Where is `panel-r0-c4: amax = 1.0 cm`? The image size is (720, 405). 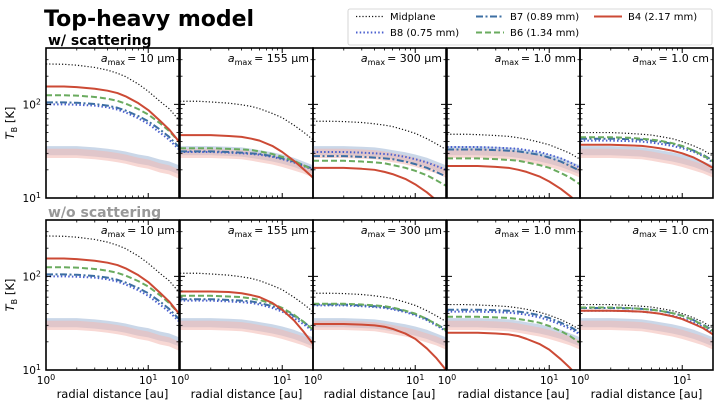
panel-r0-c4: amax = 1.0 cm is located at coordinates (646, 123).